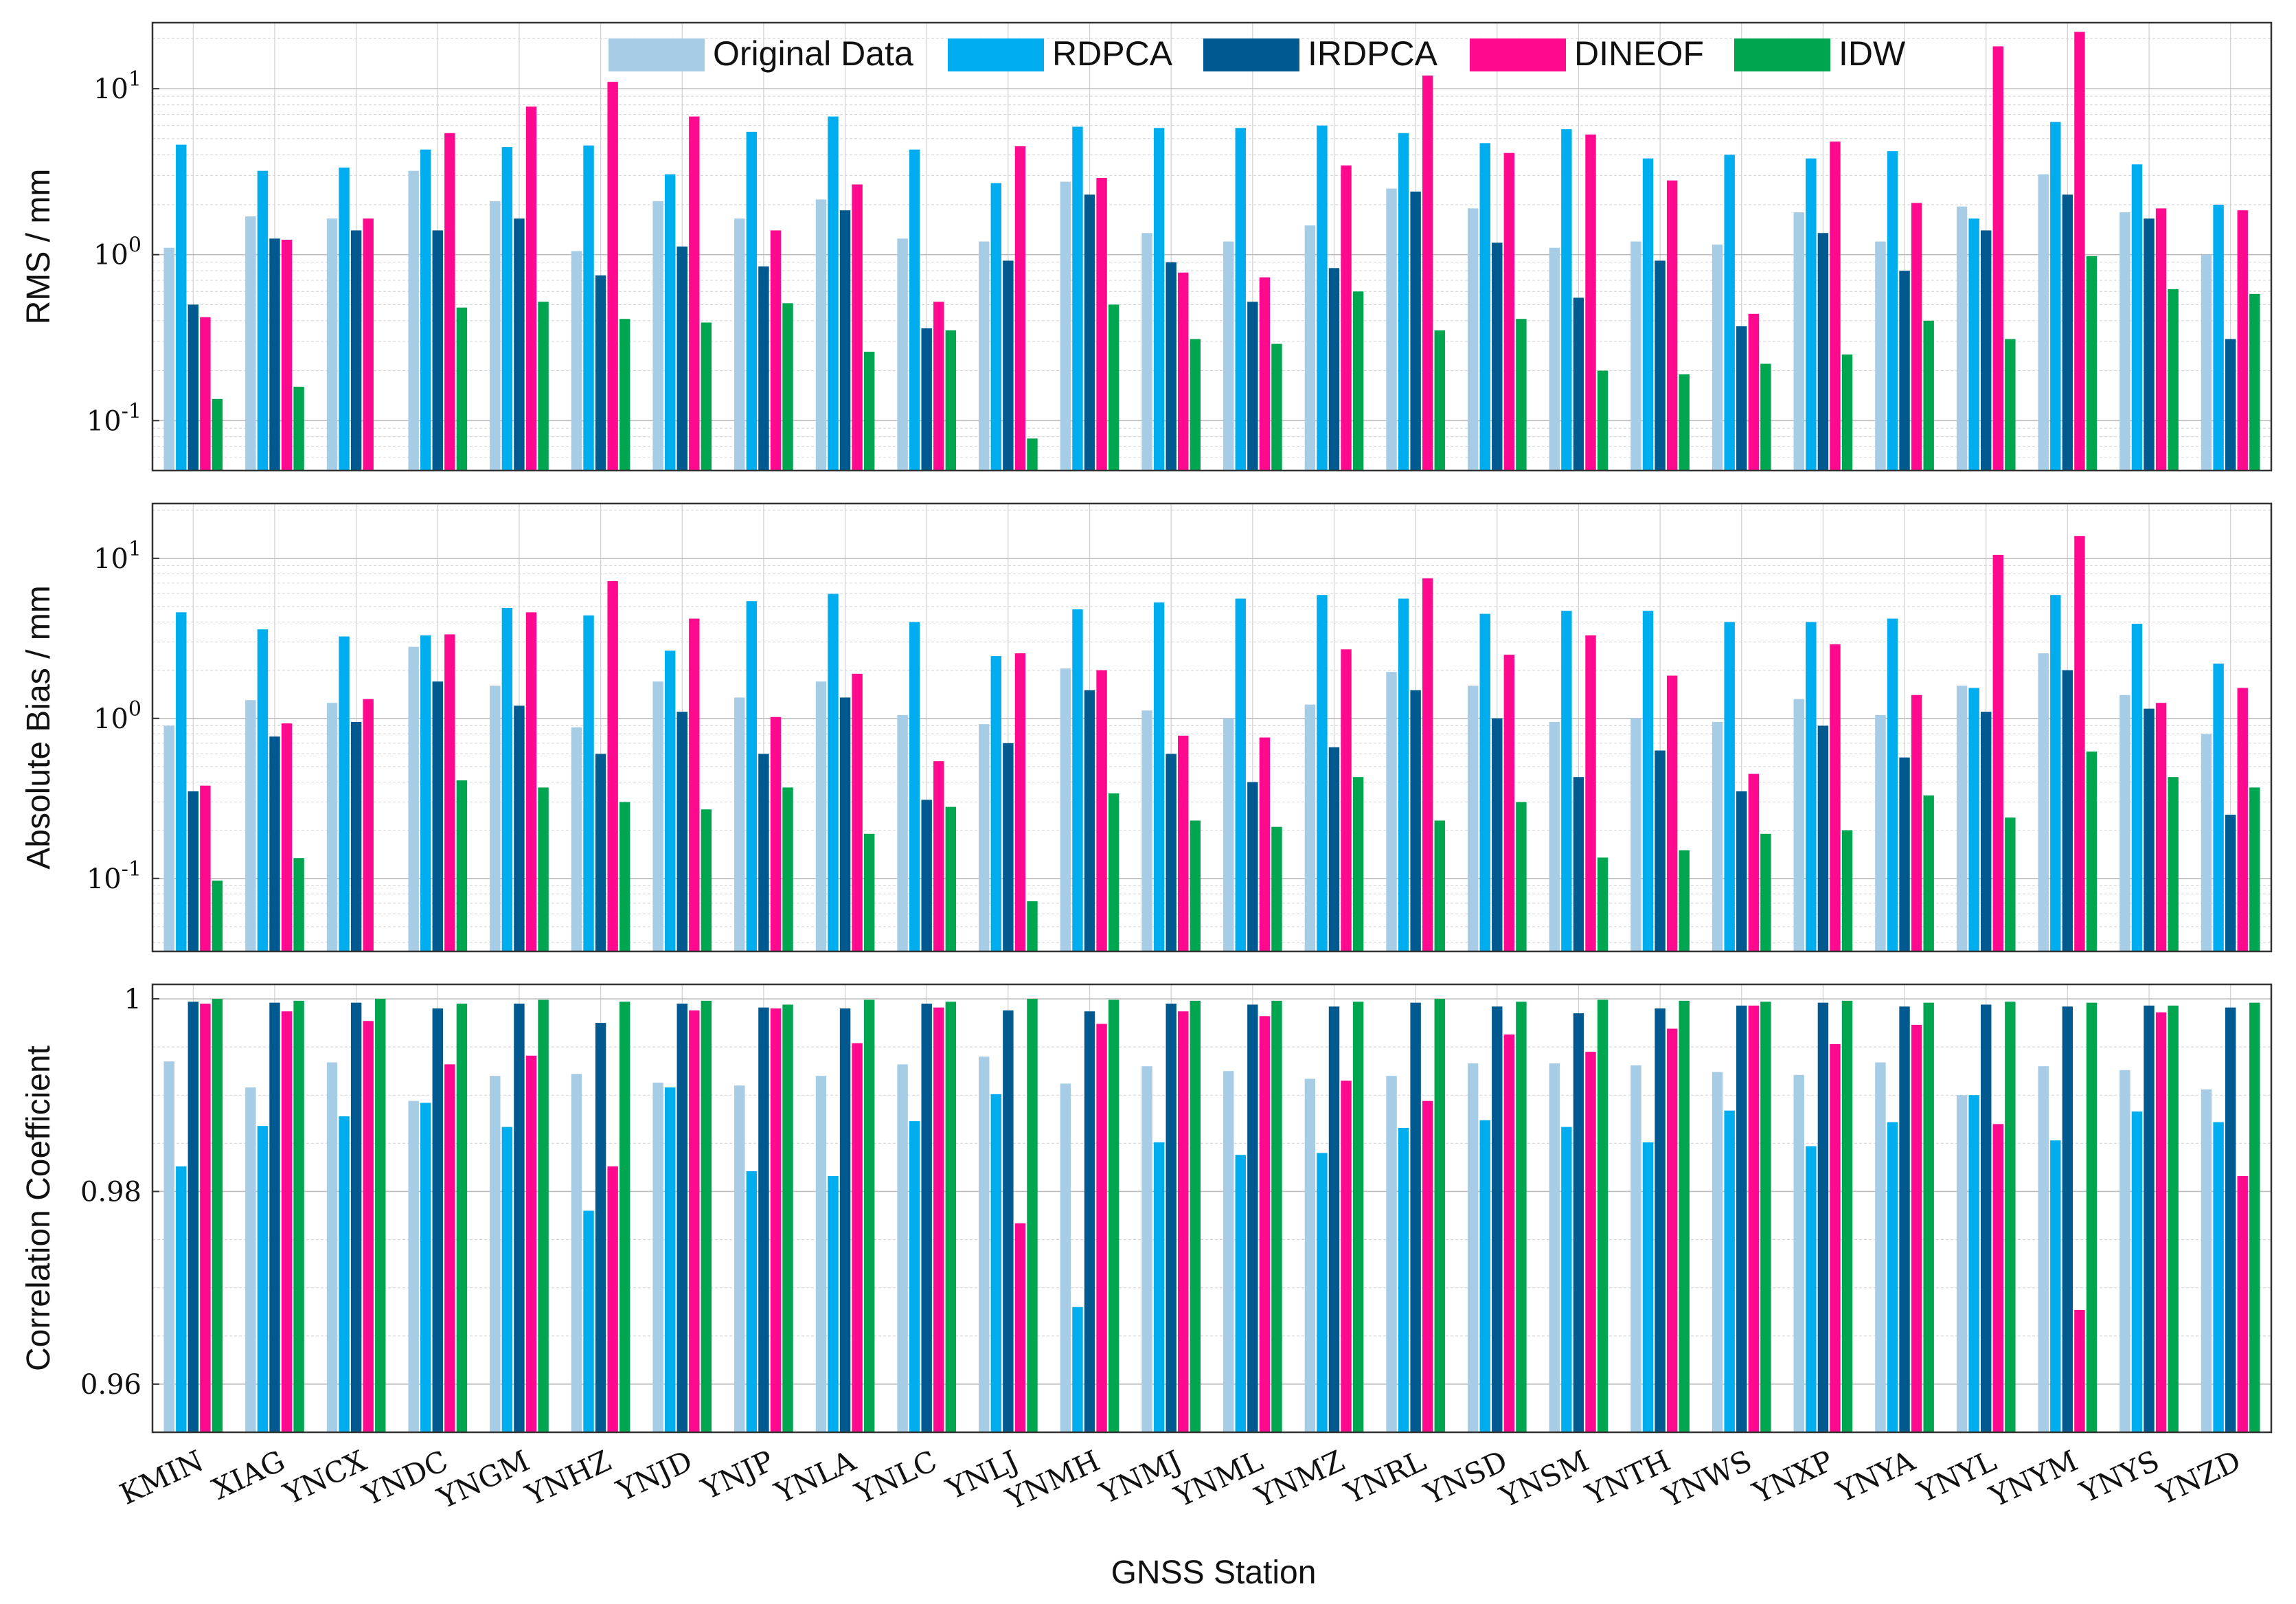 This screenshot has width=2296, height=1604. I want to click on y-tick-label: 0.96, so click(110, 1385).